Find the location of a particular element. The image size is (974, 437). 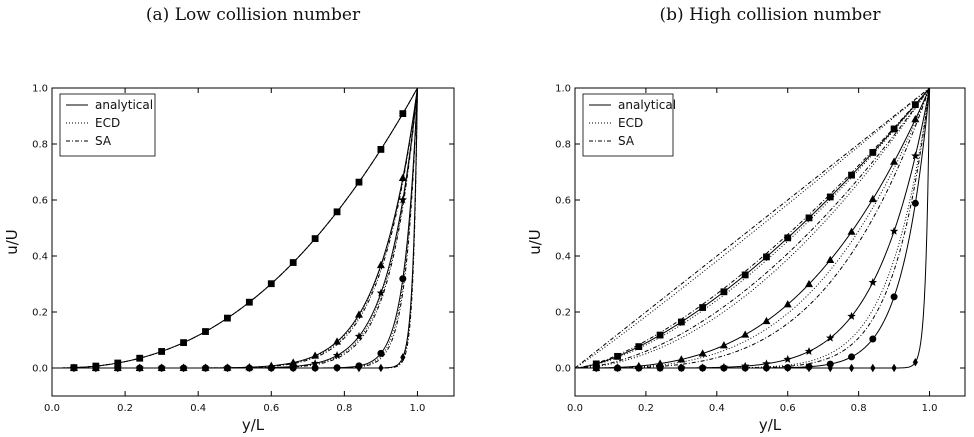

legend-label-ecd-b: ECD is located at coordinates (630, 123).